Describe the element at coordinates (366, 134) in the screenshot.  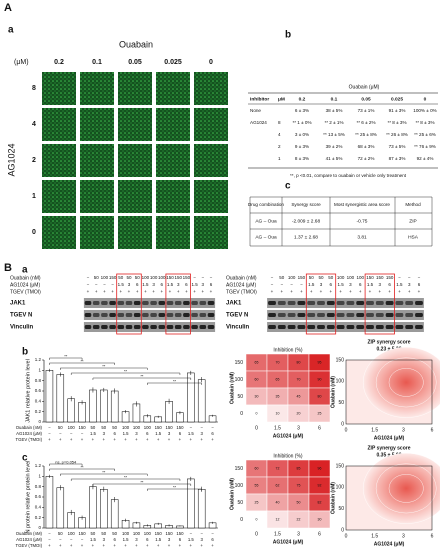
I see `table-cell: ** 25 ± 8%` at that location.